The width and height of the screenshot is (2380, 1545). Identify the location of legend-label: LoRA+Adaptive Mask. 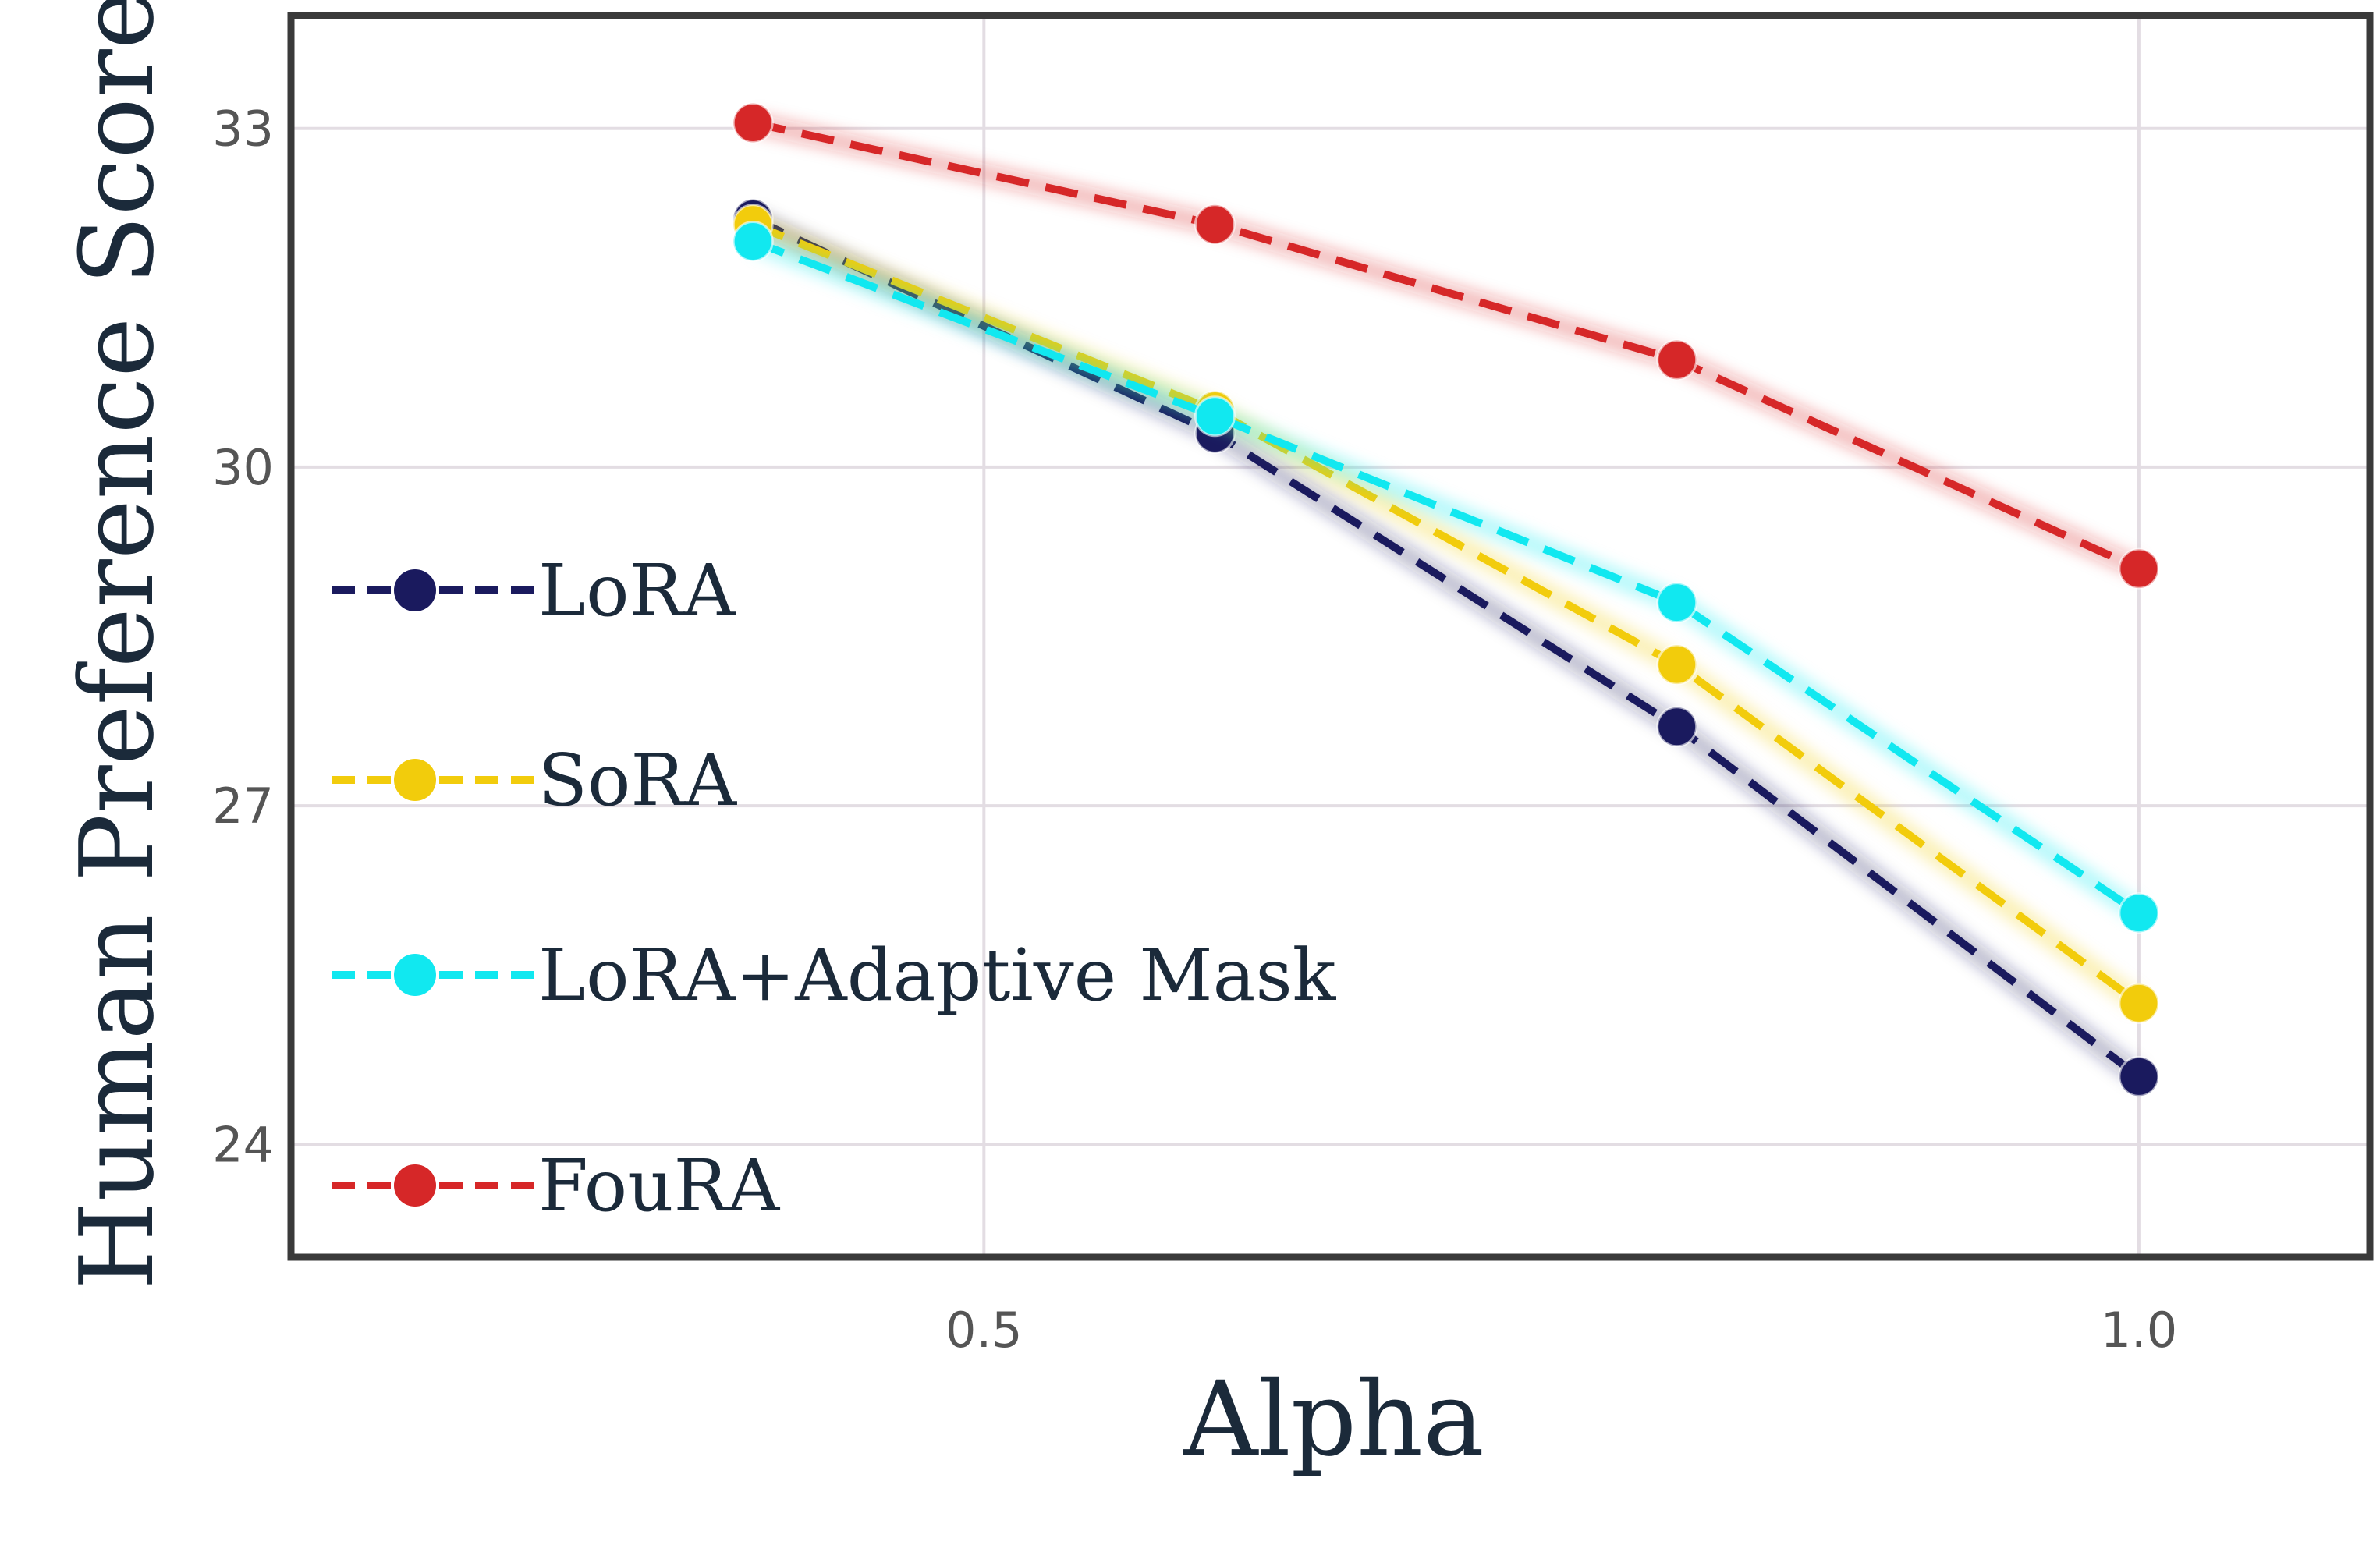
(938, 975).